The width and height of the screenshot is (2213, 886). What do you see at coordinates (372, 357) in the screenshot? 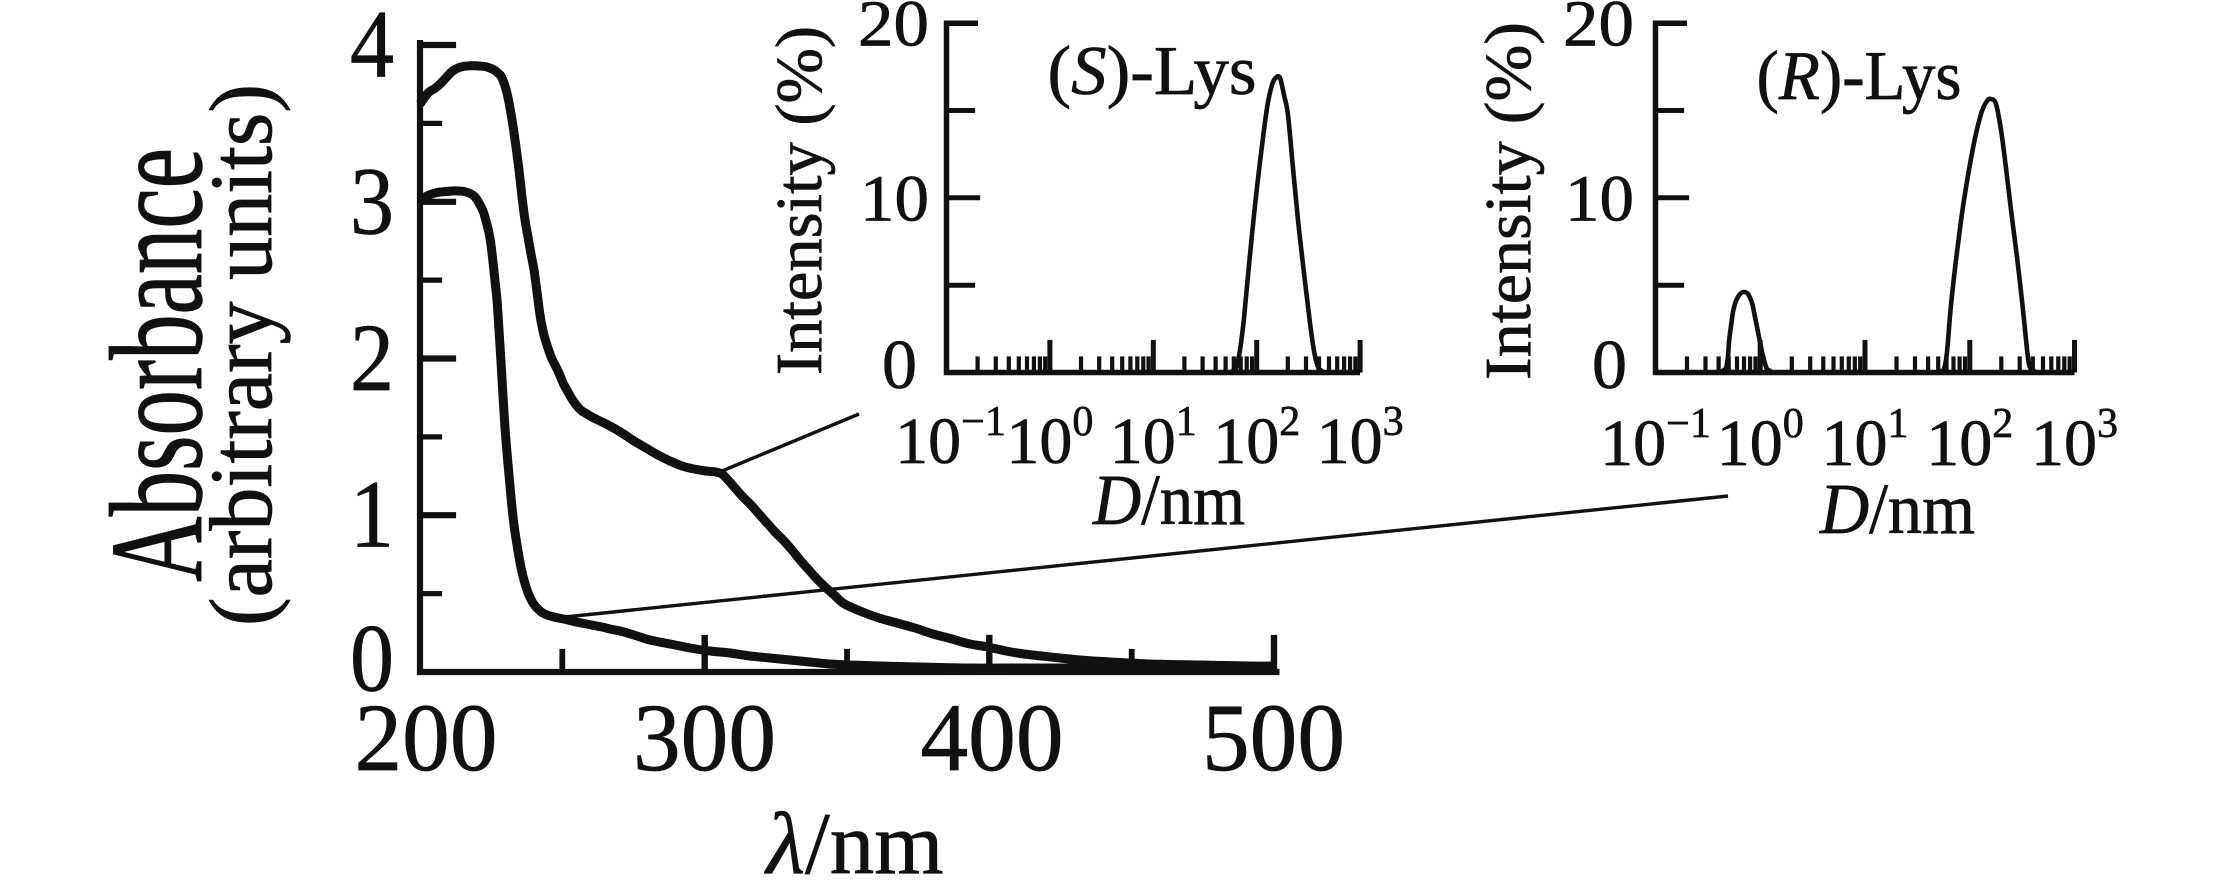
I see `svg-text: 2` at bounding box center [372, 357].